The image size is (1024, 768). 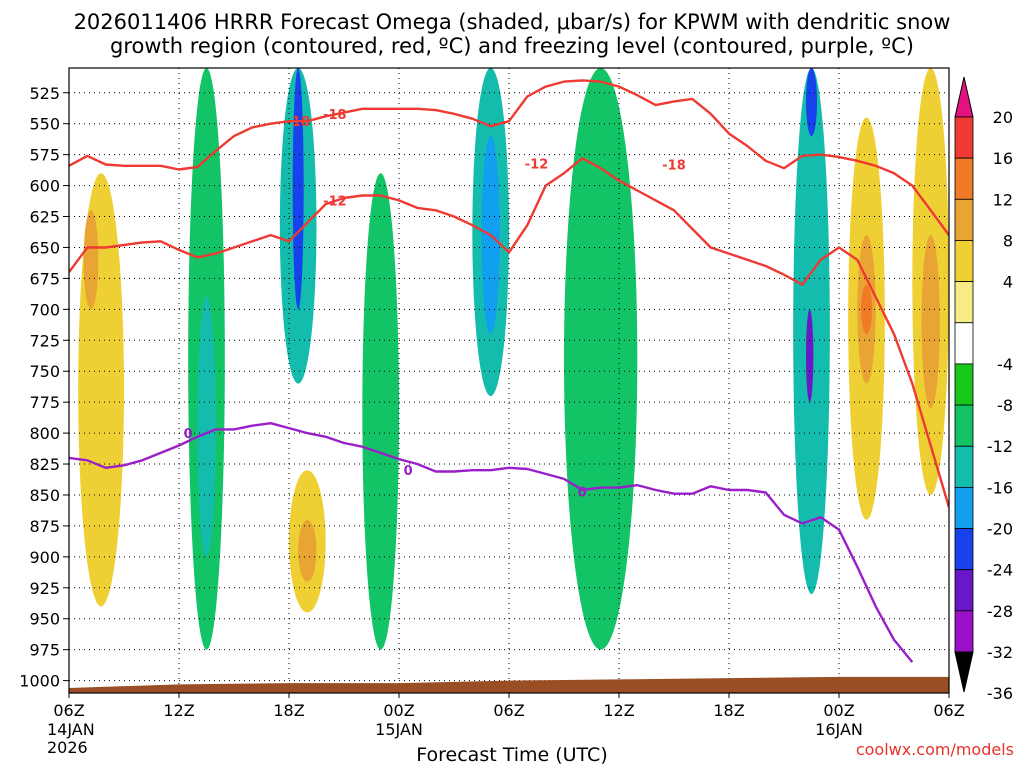 What do you see at coordinates (67, 747) in the screenshot?
I see `x-year-label-0: 2026` at bounding box center [67, 747].